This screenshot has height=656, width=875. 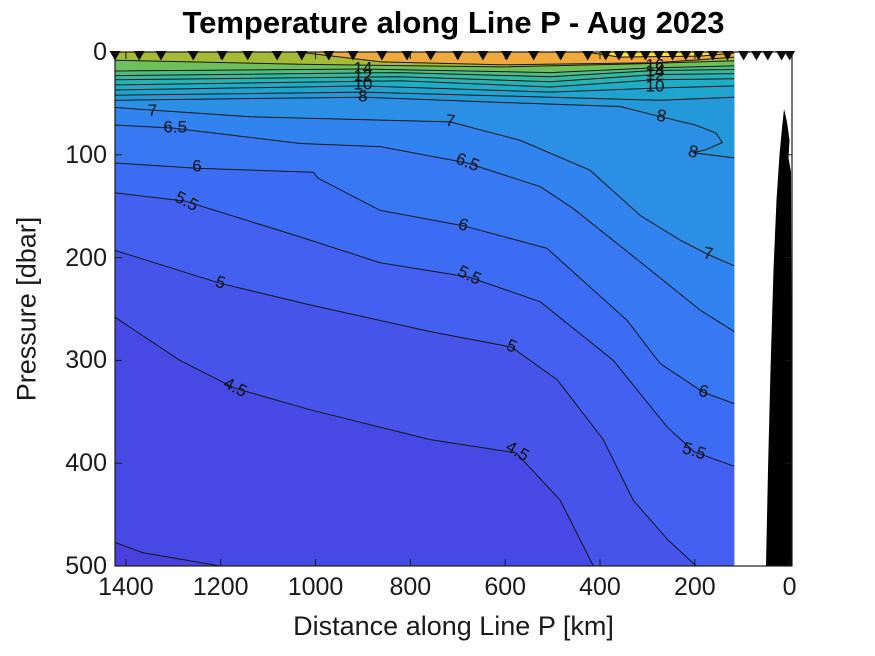 I want to click on x-tick-label: 400, so click(x=600, y=587).